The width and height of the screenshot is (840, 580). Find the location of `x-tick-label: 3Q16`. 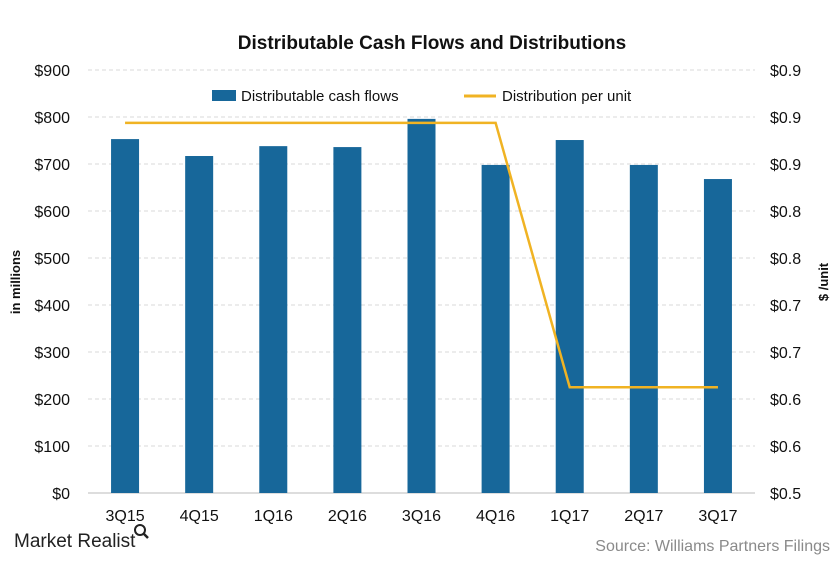

x-tick-label: 3Q16 is located at coordinates (421, 516).